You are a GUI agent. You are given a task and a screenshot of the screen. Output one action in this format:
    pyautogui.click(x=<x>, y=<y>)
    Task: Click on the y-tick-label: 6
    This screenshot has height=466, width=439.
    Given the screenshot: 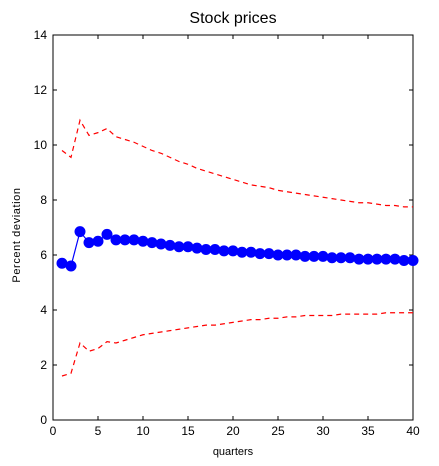 What is the action you would take?
    pyautogui.click(x=43, y=255)
    